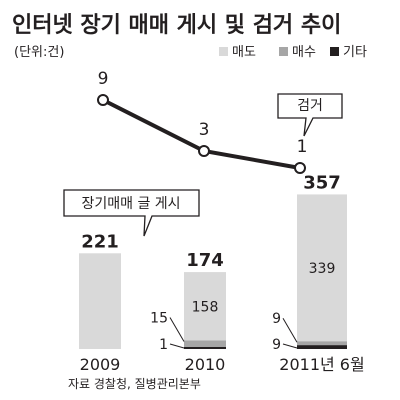 The width and height of the screenshot is (400, 400). I want to click on source-label: 자료 경찰청, 질병관리본부, so click(134, 384).